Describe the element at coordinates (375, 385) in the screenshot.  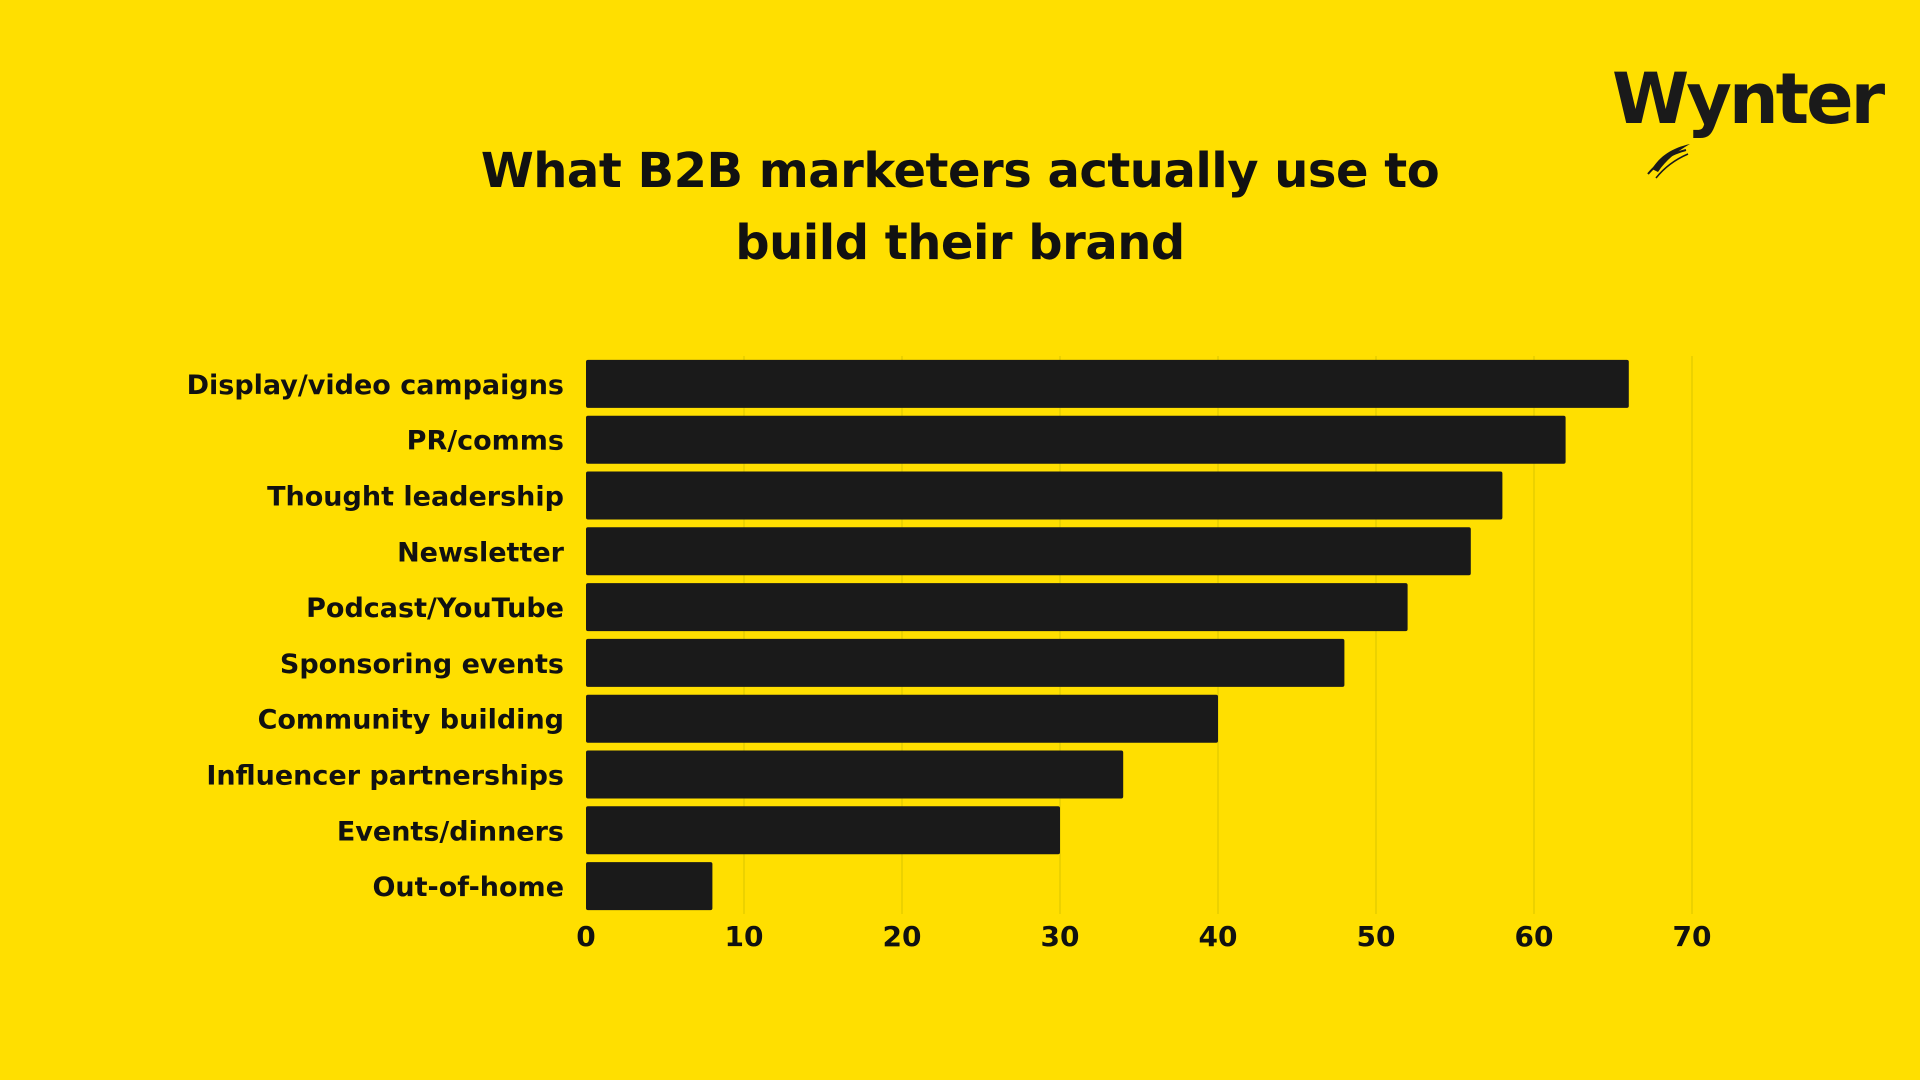
I see `category-label: Display/video campaigns` at that location.